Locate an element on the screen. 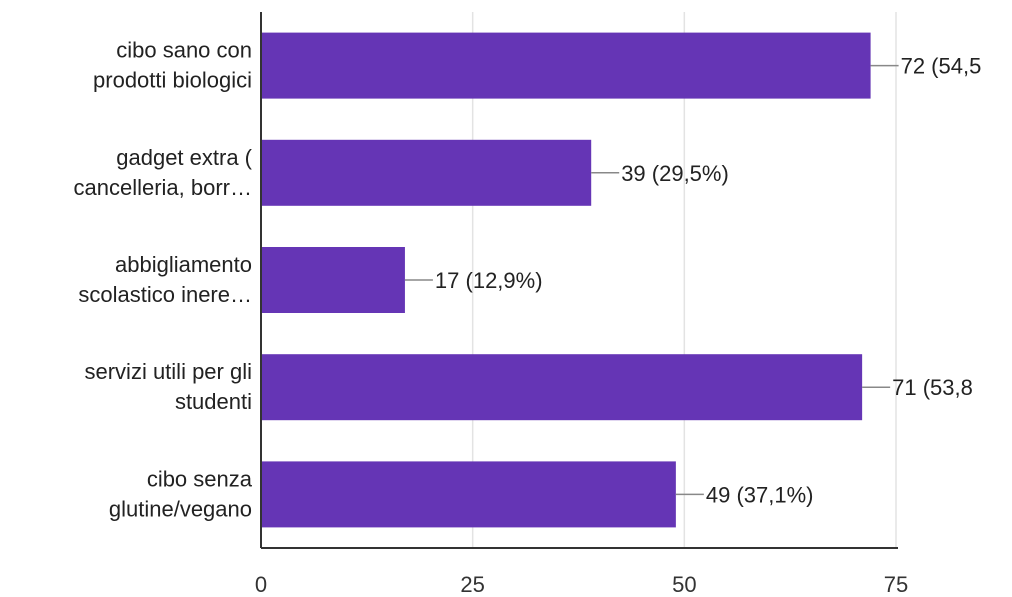 Image resolution: width=1012 pixels, height=597 pixels. category-label: servizi utili per gli studenti is located at coordinates (169, 386).